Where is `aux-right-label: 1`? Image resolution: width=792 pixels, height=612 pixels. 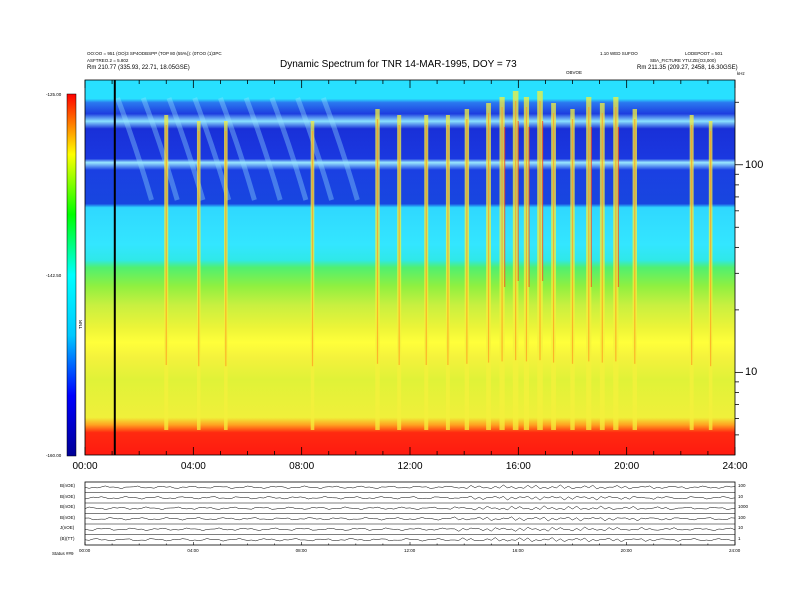
aux-right-label: 1 is located at coordinates (739, 538).